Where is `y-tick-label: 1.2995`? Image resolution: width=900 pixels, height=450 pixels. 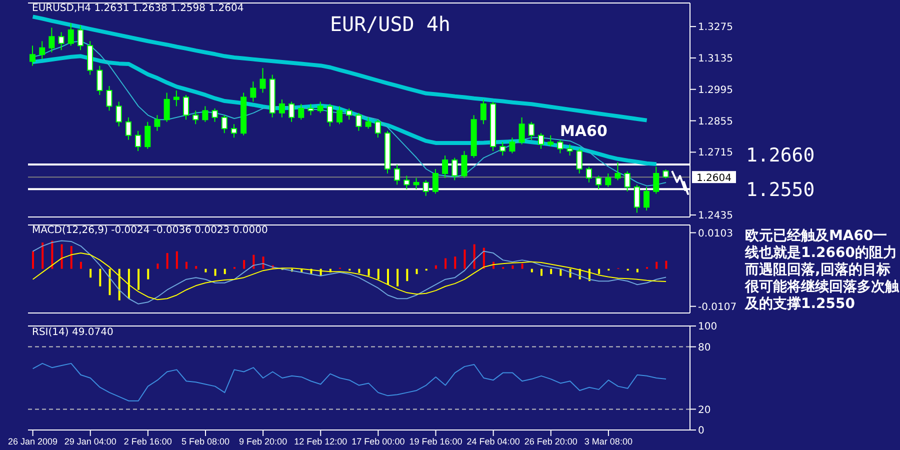 y-tick-label: 1.2995 is located at coordinates (715, 90).